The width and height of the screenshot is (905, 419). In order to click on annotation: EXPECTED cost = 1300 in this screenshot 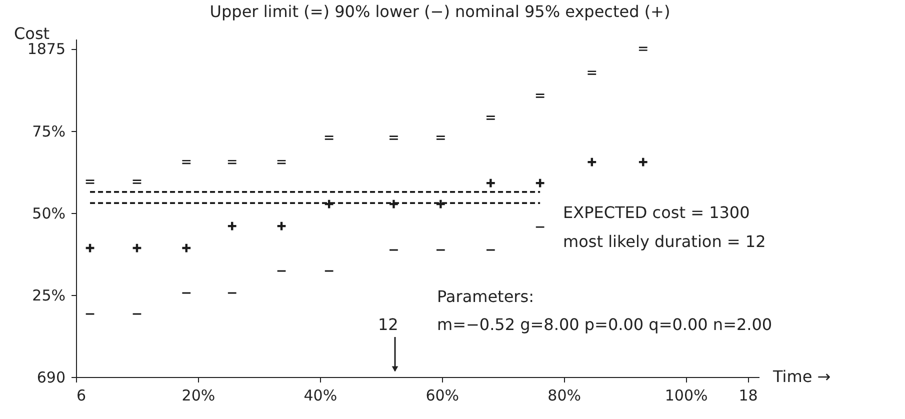, I will do `click(656, 212)`.